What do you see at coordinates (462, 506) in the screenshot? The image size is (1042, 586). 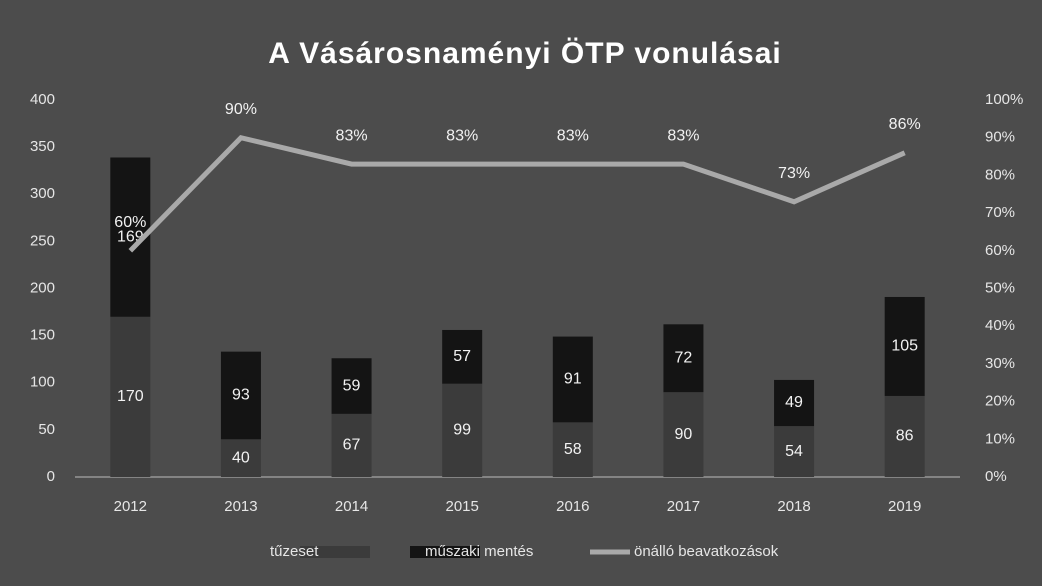 I see `x-tick-label: 2015` at bounding box center [462, 506].